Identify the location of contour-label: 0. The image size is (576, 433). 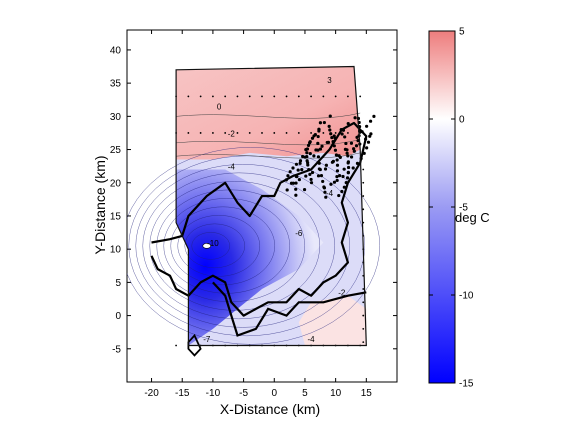
(219, 107).